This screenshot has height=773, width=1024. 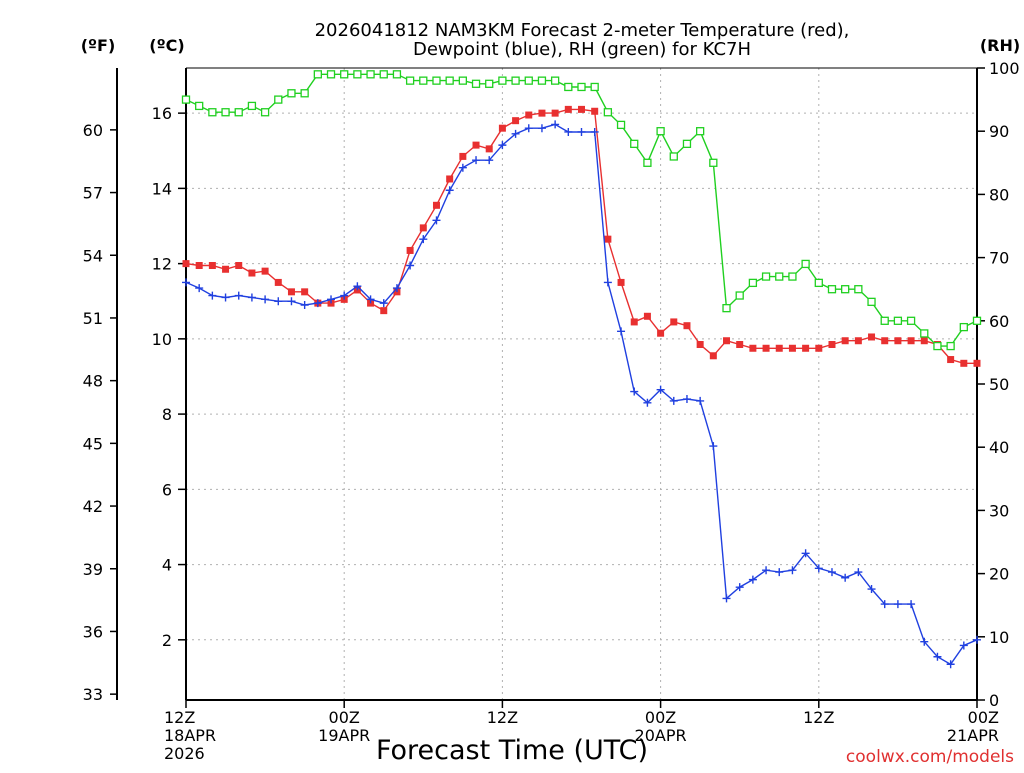 What do you see at coordinates (93, 130) in the screenshot?
I see `fahrenheit-tick-label: 60` at bounding box center [93, 130].